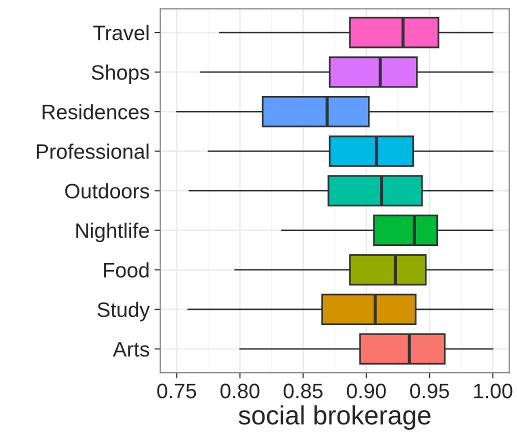 This screenshot has height=441, width=517. What do you see at coordinates (96, 112) in the screenshot?
I see `y-tick-label: Residences` at bounding box center [96, 112].